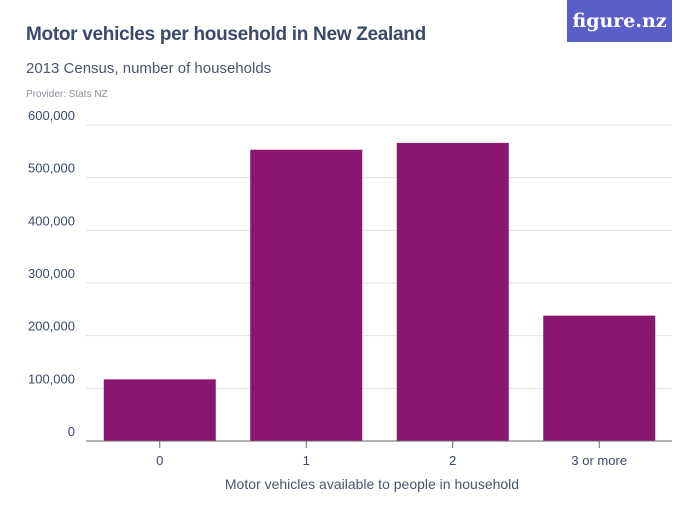 This screenshot has height=525, width=700. Describe the element at coordinates (599, 460) in the screenshot. I see `x-tick-label: 3 or more` at that location.